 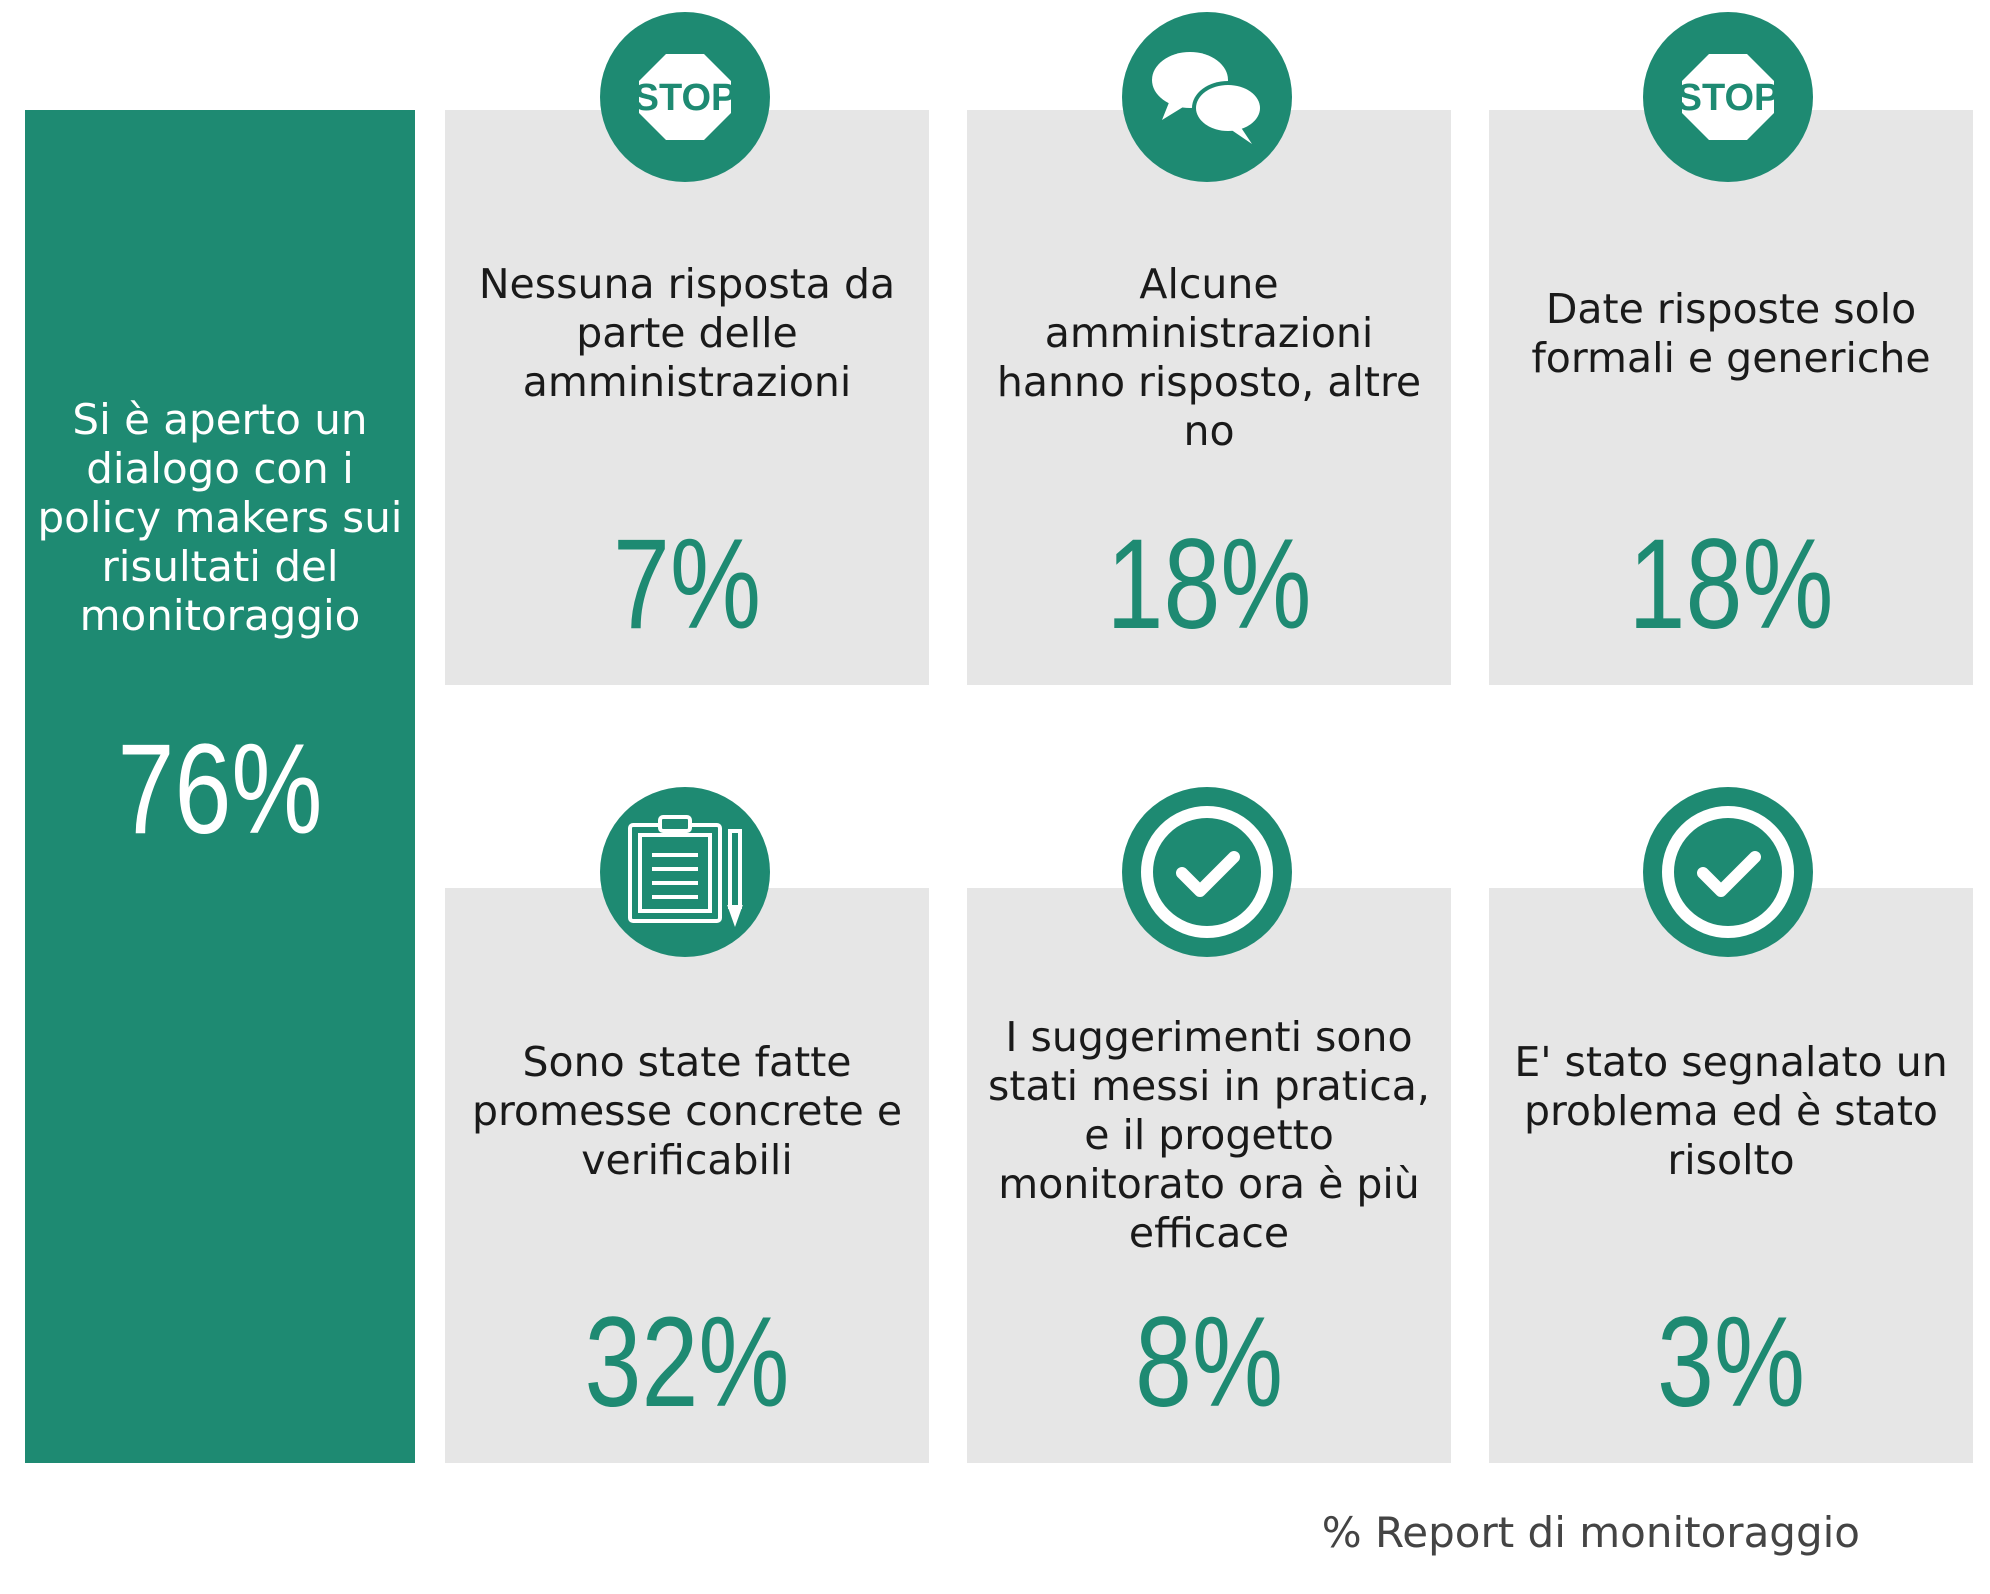 I want to click on speech-bubbles-icon, so click(x=1207, y=97).